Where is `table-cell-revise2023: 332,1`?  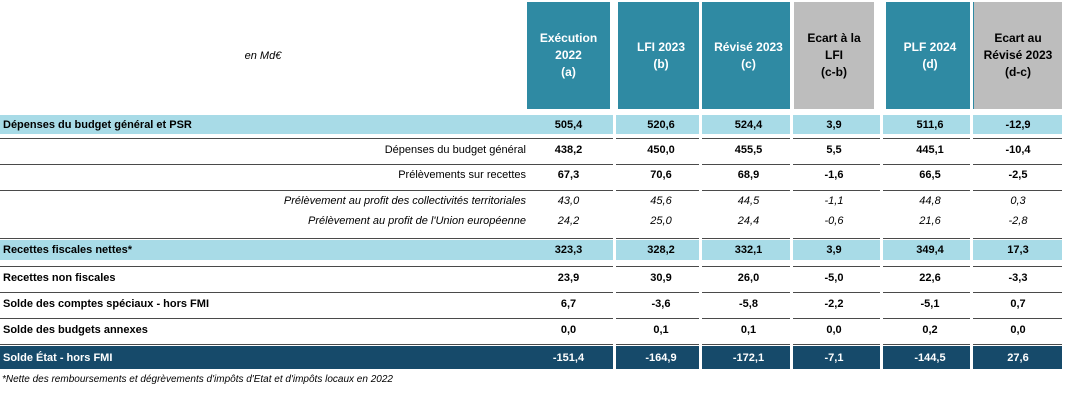 table-cell-revise2023: 332,1 is located at coordinates (748, 250).